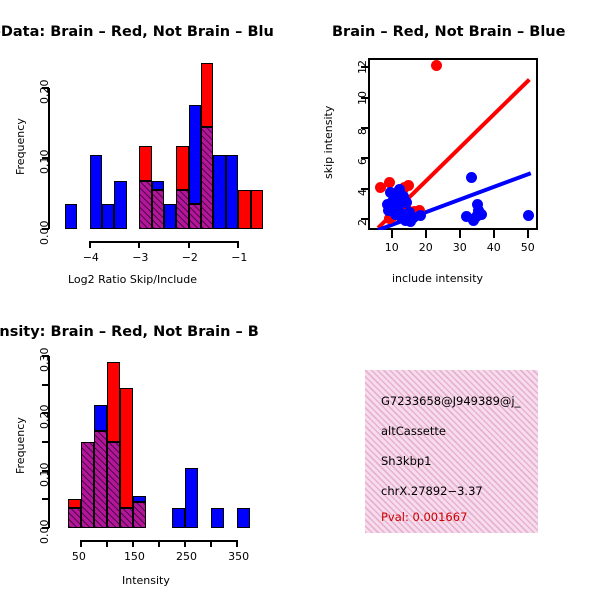  I want to click on top-right-x-axis-label: include intensity, so click(438, 278).